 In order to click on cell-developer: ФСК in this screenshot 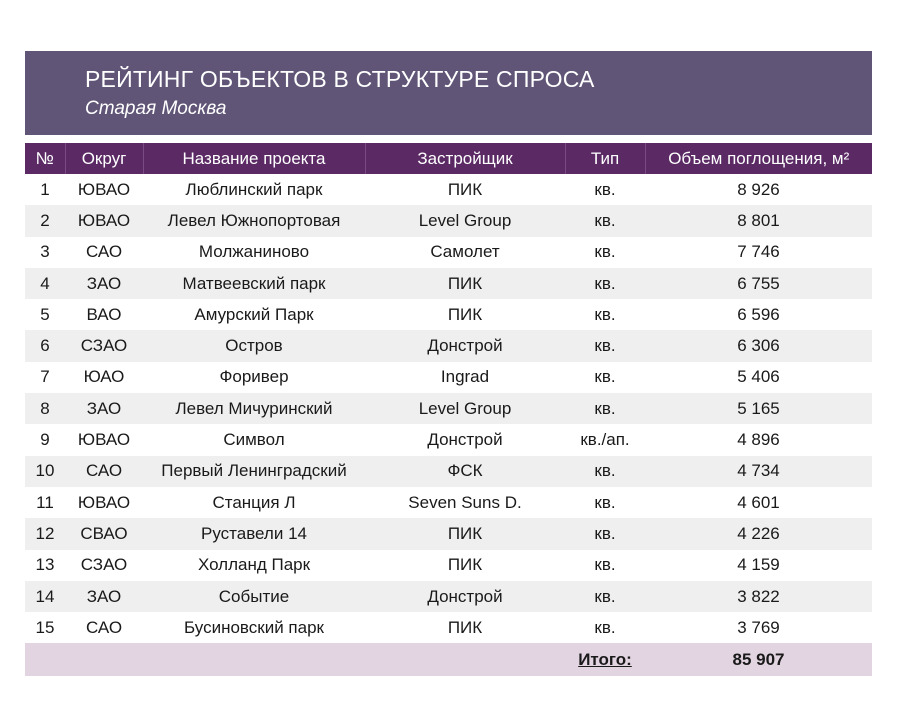, I will do `click(465, 471)`.